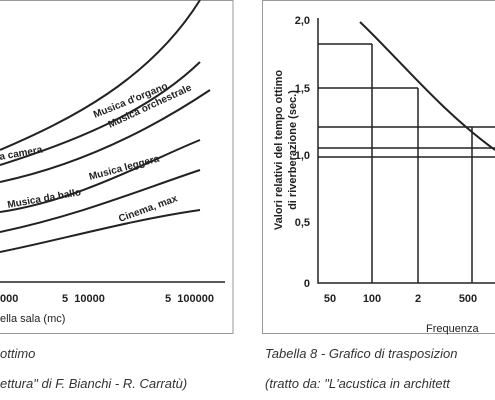 The height and width of the screenshot is (400, 495). Describe the element at coordinates (293, 150) in the screenshot. I see `y-axis-label: di riverberazione (sec.)` at that location.